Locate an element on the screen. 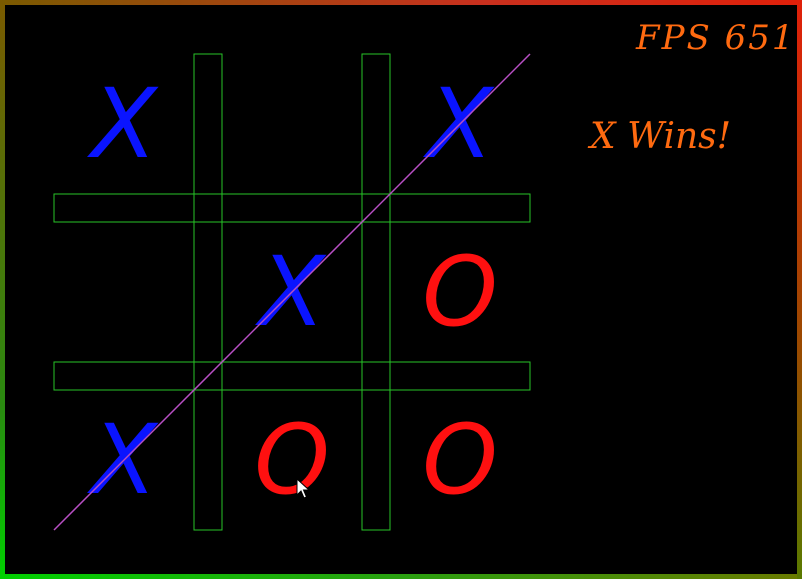 Image resolution: width=802 pixels, height=579 pixels. board-cell-0-2: X is located at coordinates (460, 124).